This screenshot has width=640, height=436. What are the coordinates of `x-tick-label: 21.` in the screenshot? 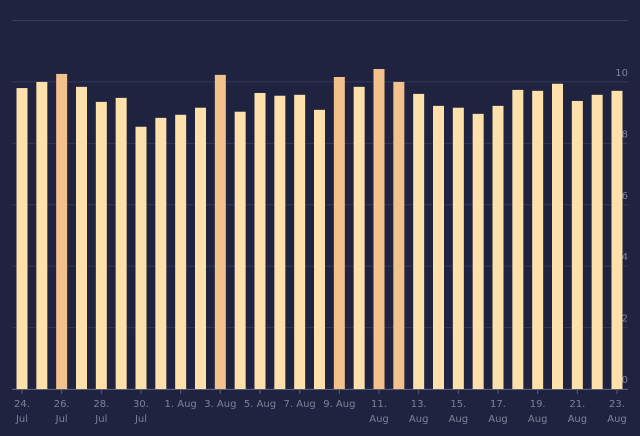 It's located at (577, 404).